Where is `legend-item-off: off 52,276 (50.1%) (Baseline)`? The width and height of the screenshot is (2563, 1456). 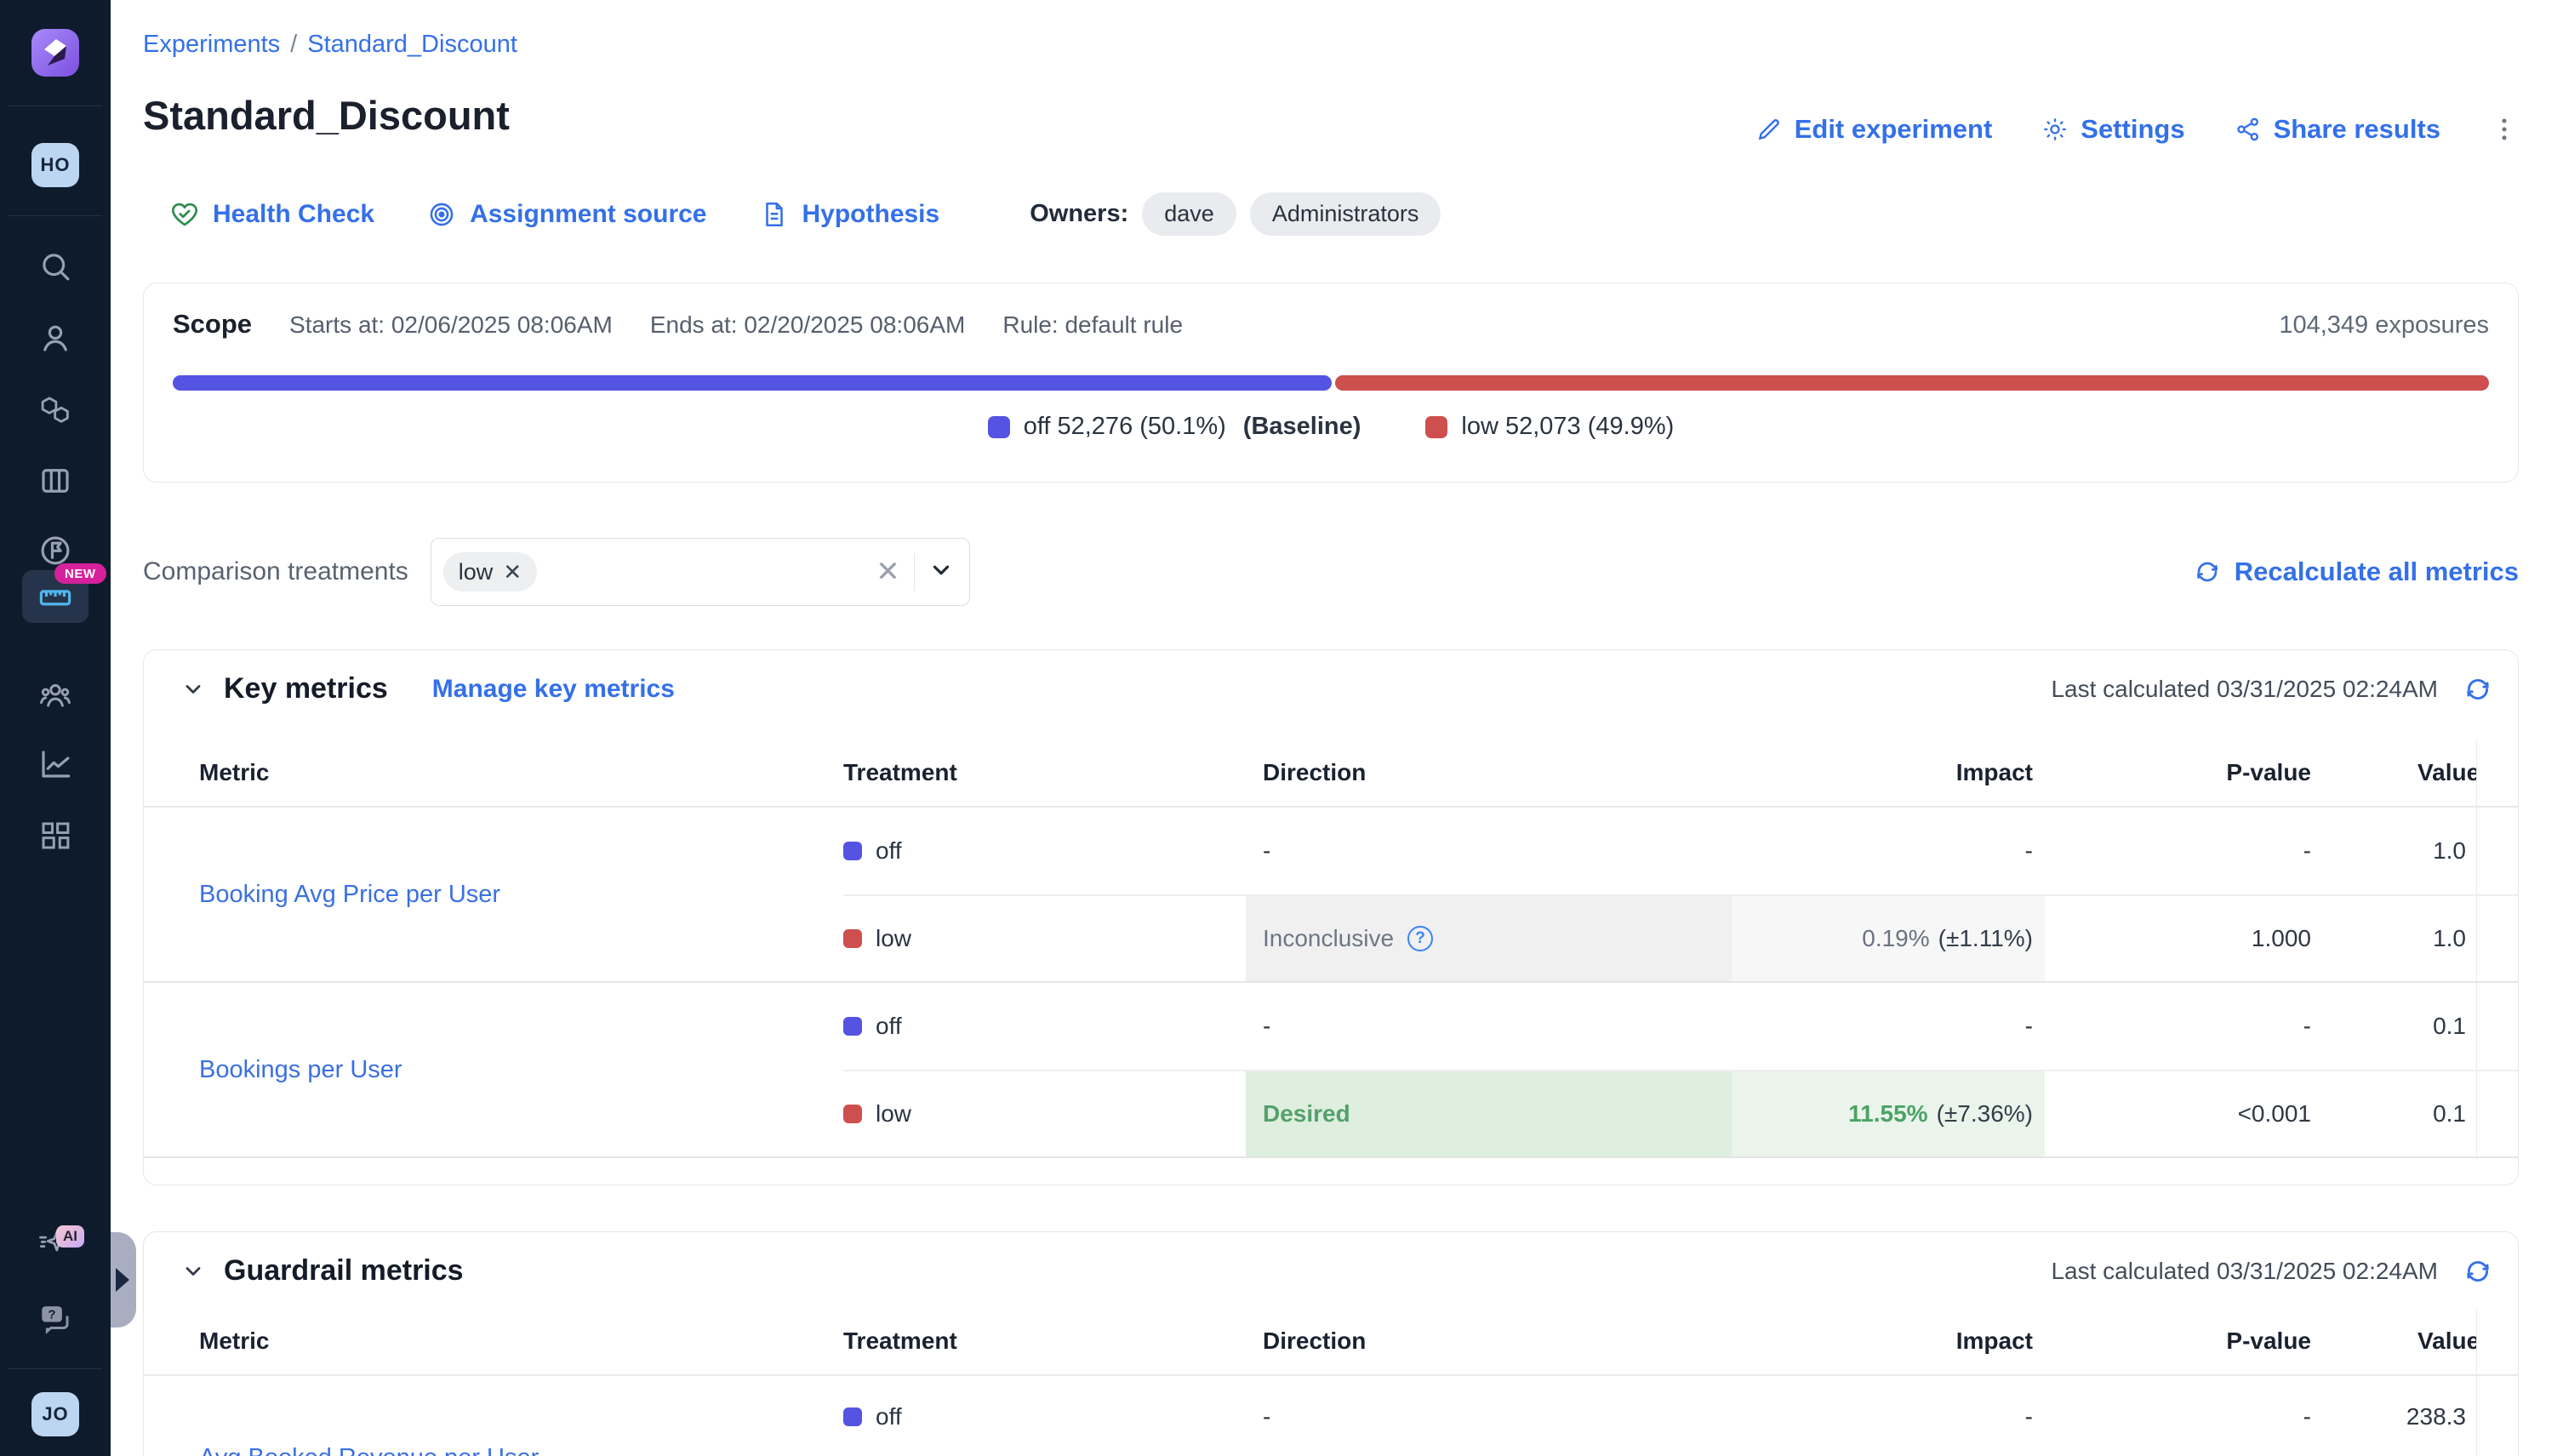 legend-item-off: off 52,276 (50.1%) (Baseline) is located at coordinates (1174, 427).